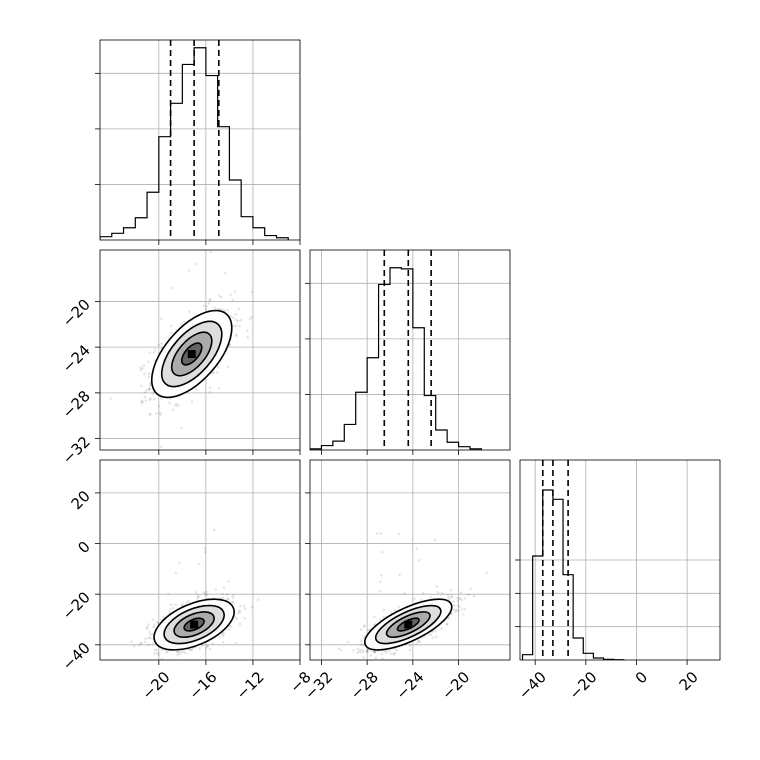  What do you see at coordinates (191, 354) in the screenshot?
I see `density-peak` at bounding box center [191, 354].